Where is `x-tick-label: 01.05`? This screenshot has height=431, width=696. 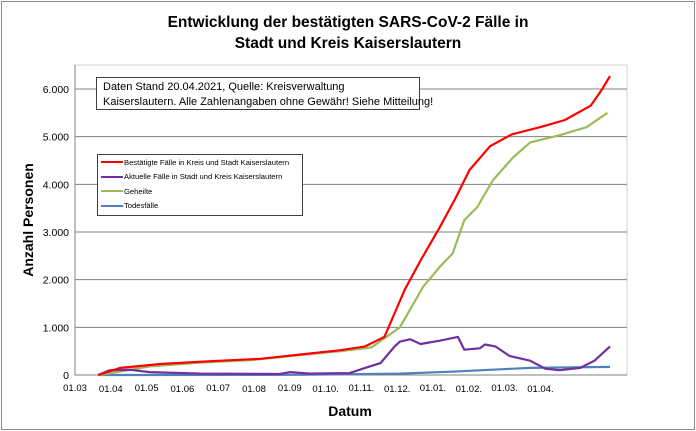 x-tick-label: 01.05 is located at coordinates (147, 388).